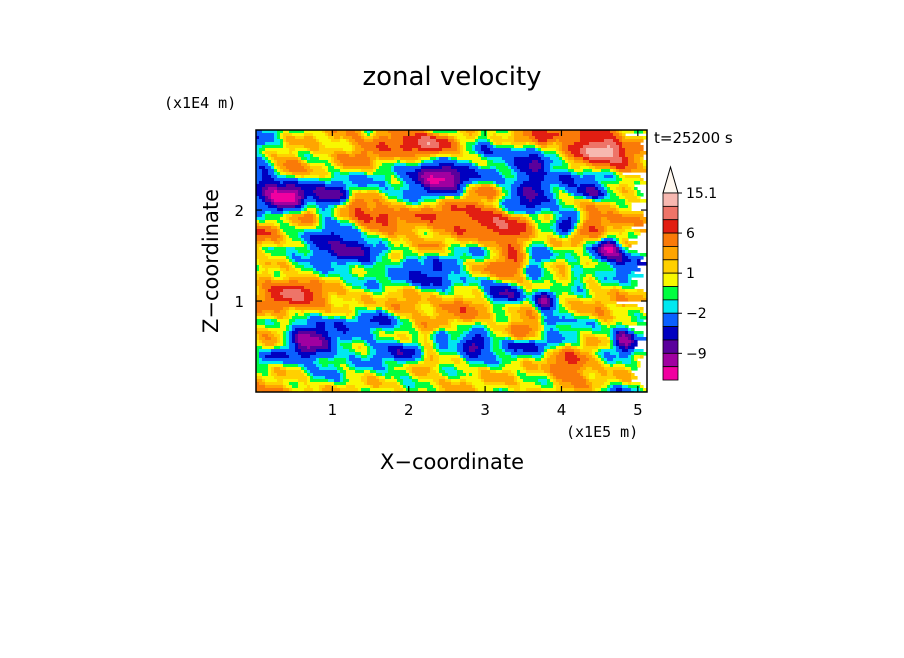 This screenshot has height=658, width=904. I want to click on colorbar-label: 1, so click(690, 274).